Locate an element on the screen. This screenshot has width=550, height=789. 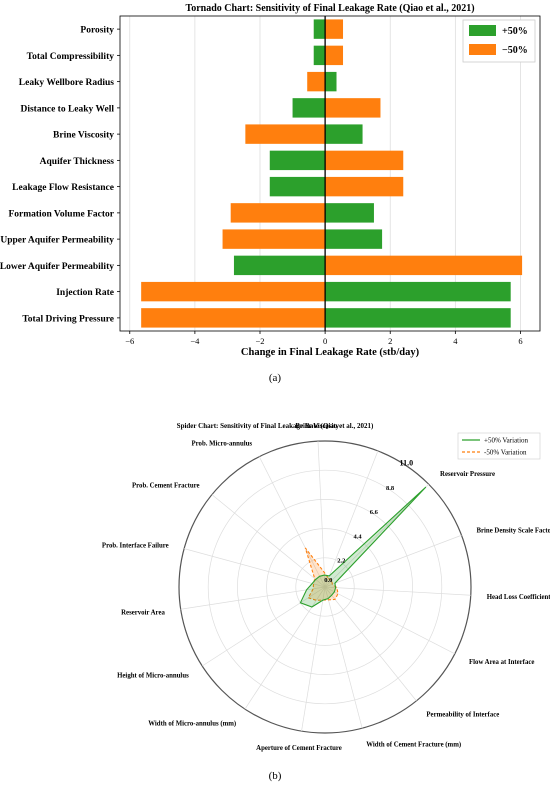
tornado-bar-minus50-brine-viscosity is located at coordinates (285, 134).